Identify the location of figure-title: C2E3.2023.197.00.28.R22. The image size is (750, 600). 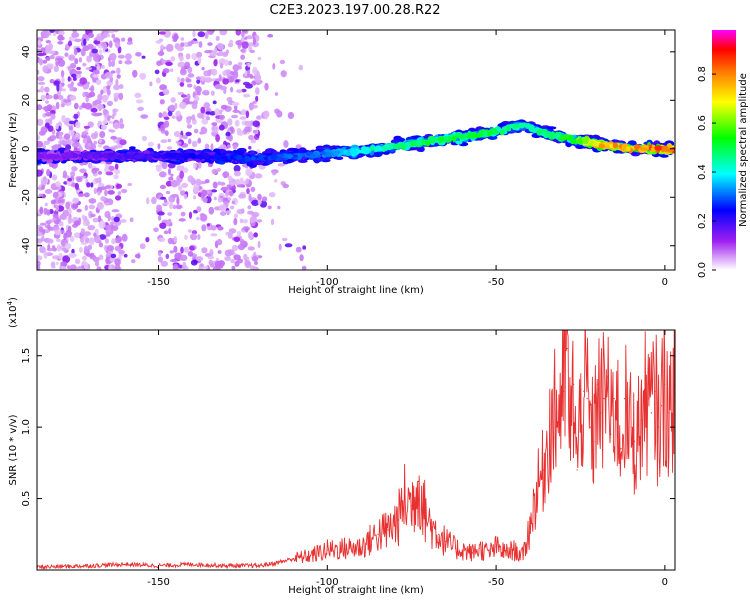
(354, 10).